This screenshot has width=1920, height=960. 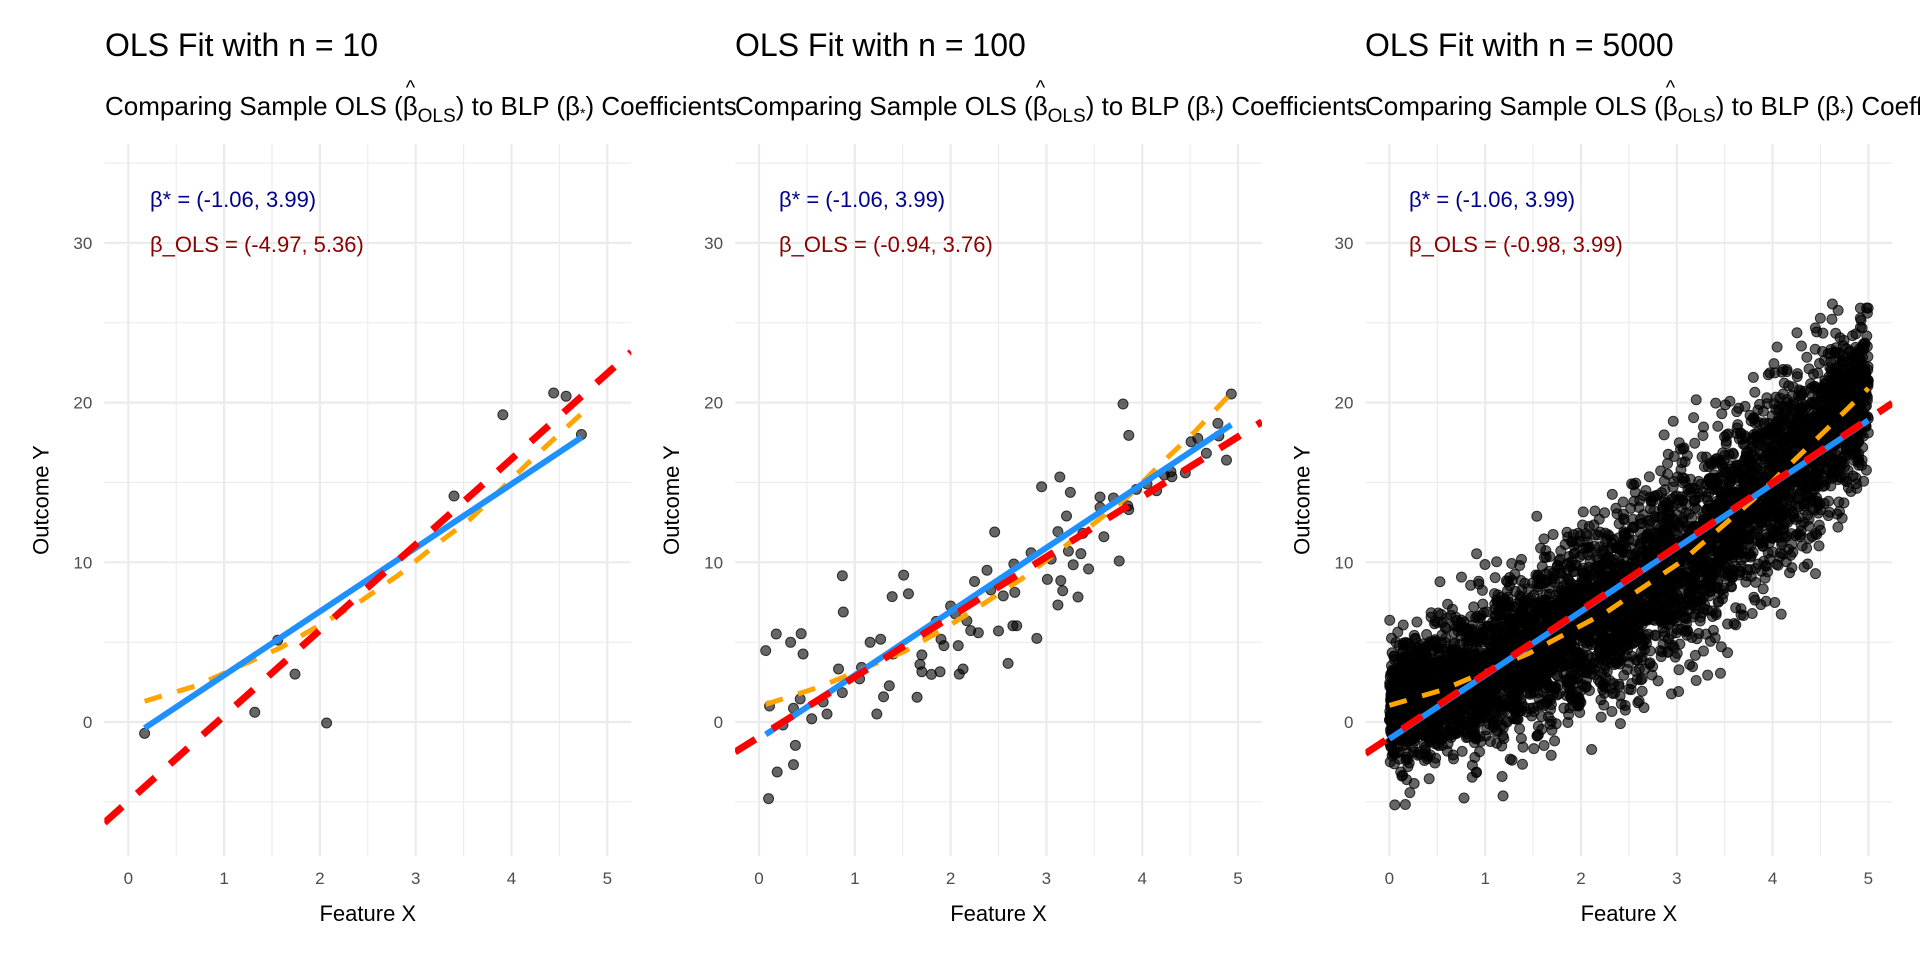 I want to click on x-tick-label: 2, so click(x=319, y=878).